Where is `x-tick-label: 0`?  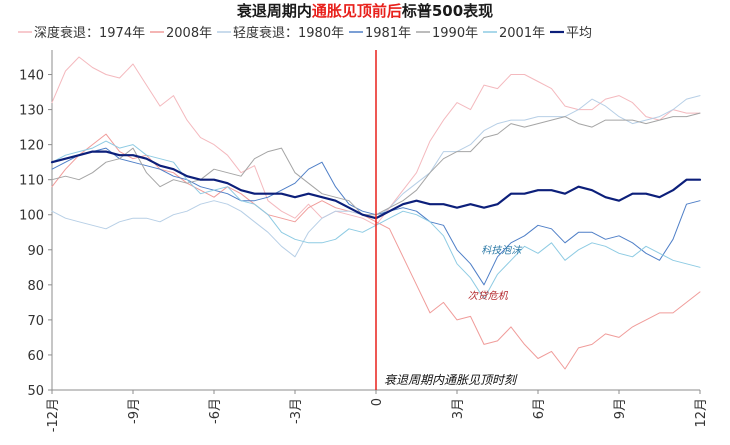
x-tick-label: 0 is located at coordinates (377, 402).